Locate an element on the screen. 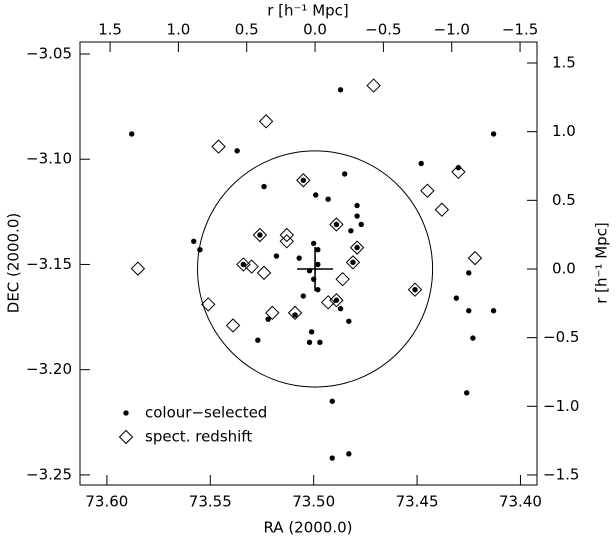 The width and height of the screenshot is (616, 541). x2-tick-label: −1.5 is located at coordinates (520, 30).